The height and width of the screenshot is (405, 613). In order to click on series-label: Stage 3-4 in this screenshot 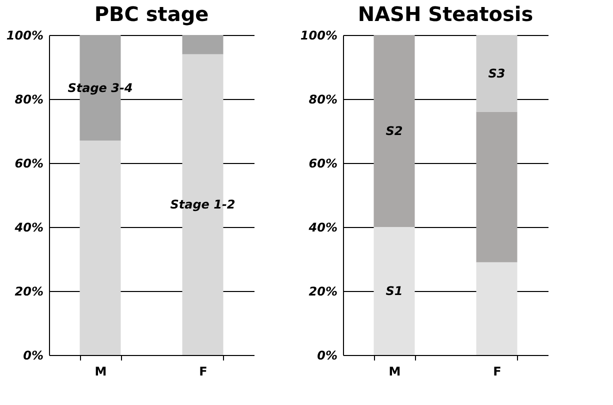, I will do `click(100, 87)`.